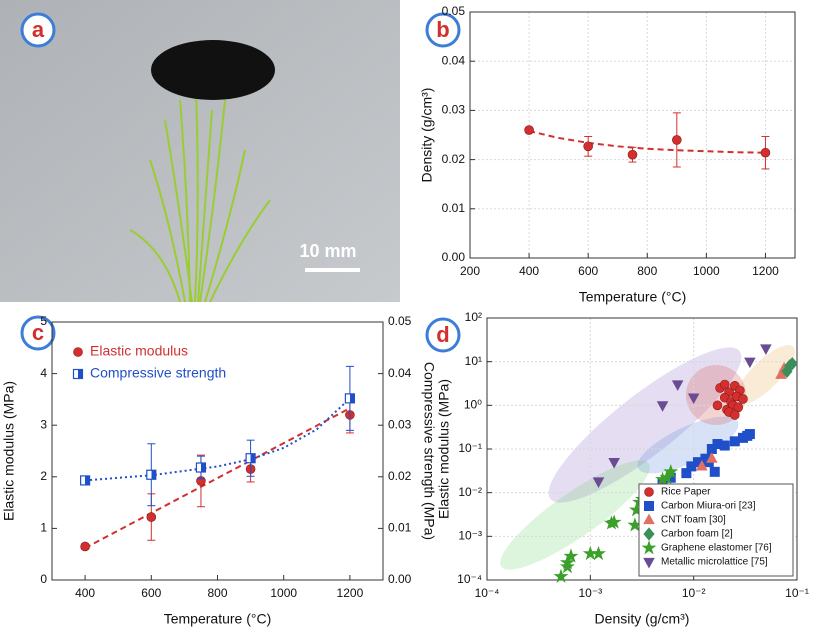 The image size is (813, 637). I want to click on x-tick-label: 10⁻³, so click(590, 593).